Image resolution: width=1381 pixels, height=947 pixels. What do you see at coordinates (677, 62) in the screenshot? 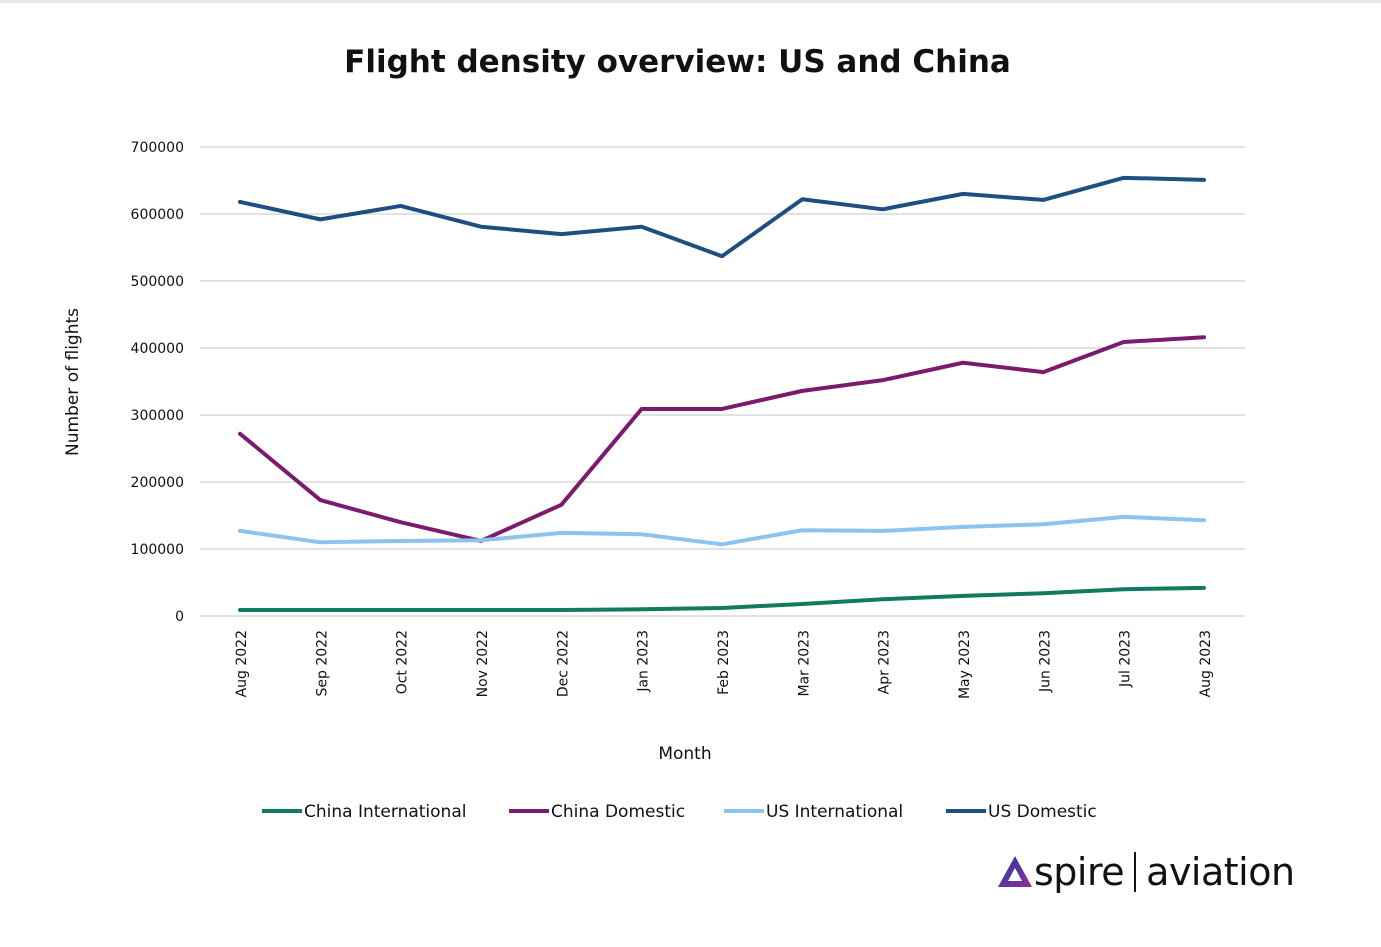
I see `chart-title: Flight density overview: US and China` at bounding box center [677, 62].